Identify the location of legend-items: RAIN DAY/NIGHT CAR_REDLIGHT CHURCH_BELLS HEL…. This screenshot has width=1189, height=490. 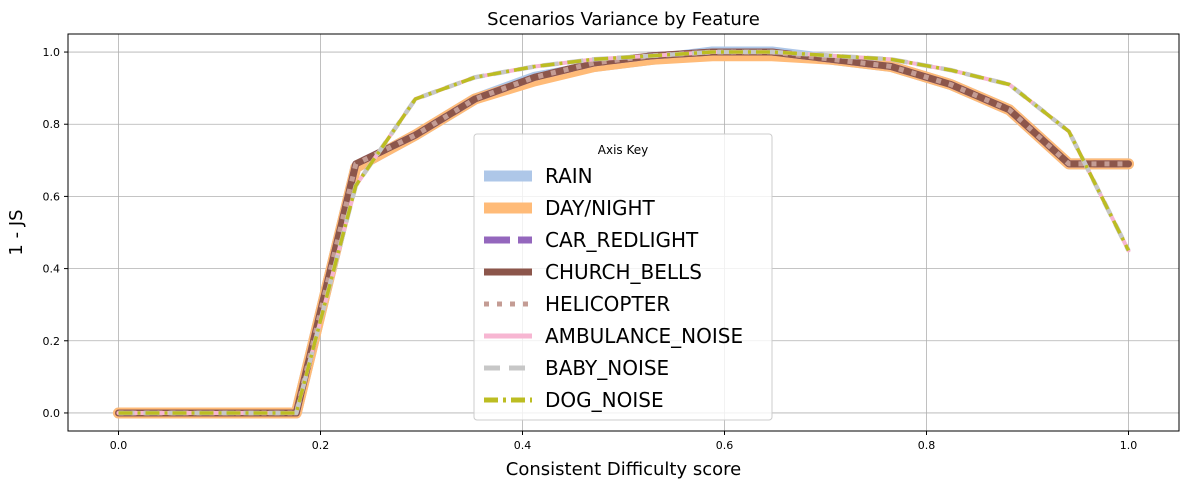
(613, 288).